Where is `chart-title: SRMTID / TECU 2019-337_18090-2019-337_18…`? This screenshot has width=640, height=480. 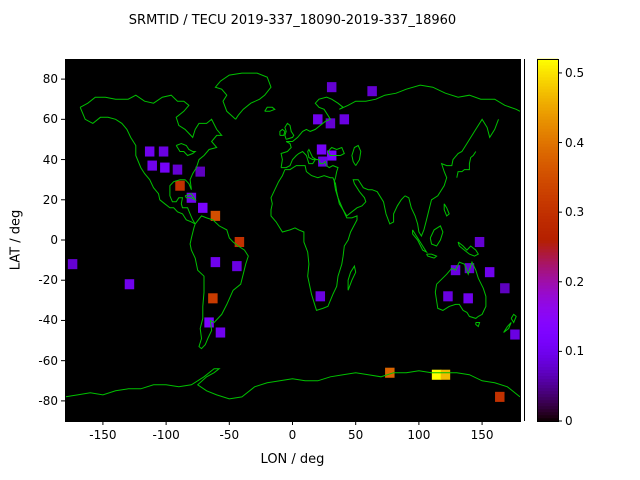
chart-title: SRMTID / TECU 2019-337_18090-2019-337_18… is located at coordinates (292, 20).